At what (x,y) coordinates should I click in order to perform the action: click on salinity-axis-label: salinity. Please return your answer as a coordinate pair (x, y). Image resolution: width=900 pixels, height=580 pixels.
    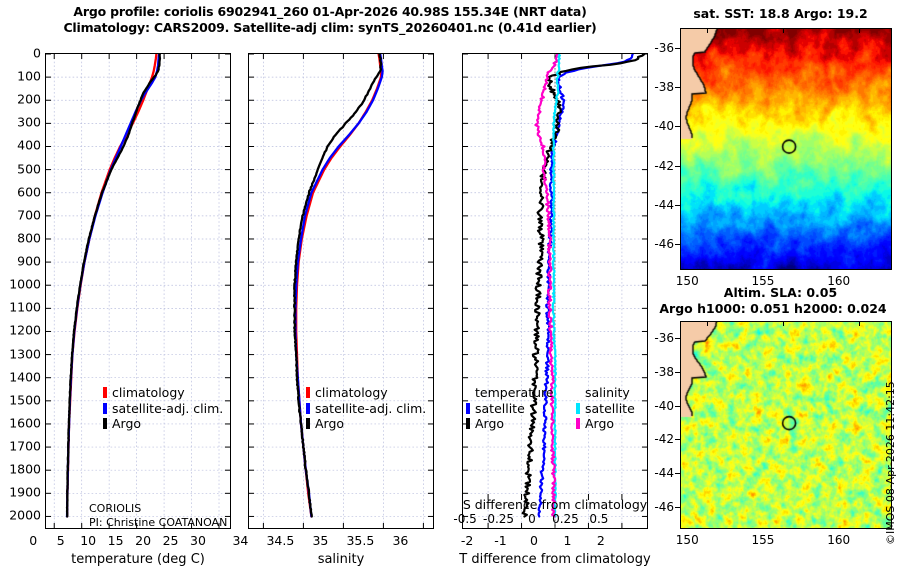
    Looking at the image, I should click on (341, 559).